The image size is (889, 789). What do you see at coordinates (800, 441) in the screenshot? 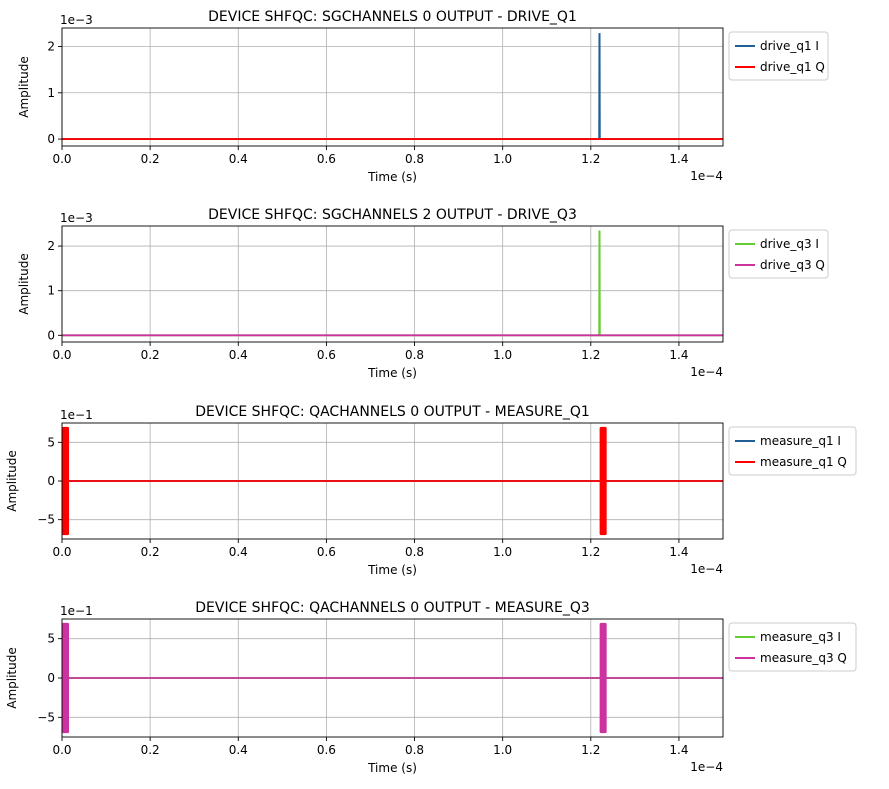
I see `legend-entry: measure_q1 I` at bounding box center [800, 441].